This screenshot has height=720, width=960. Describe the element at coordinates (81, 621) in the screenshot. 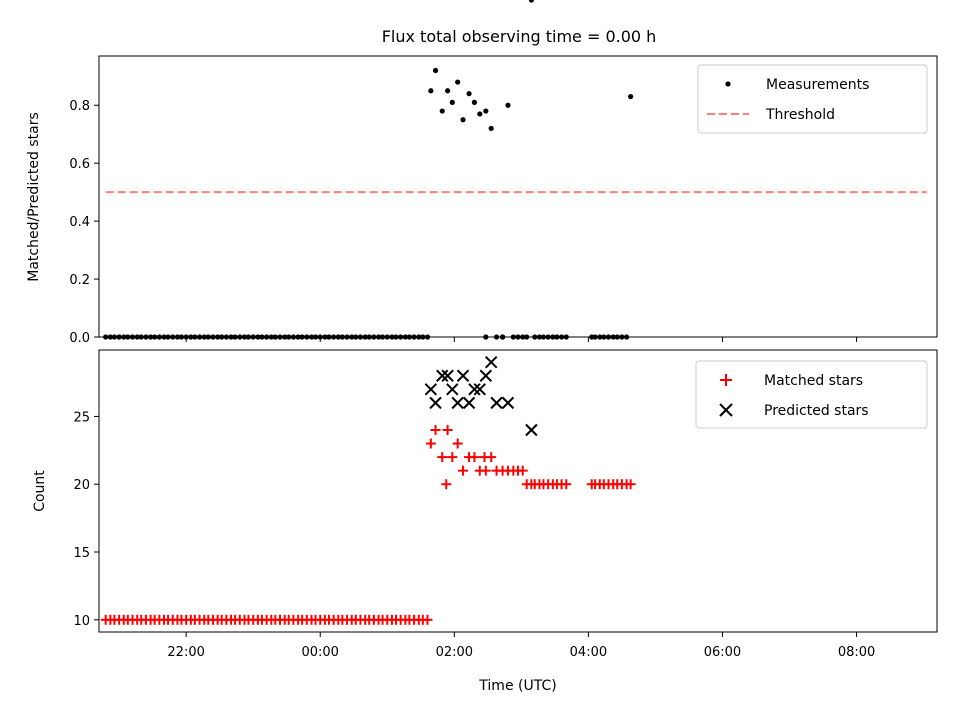

I see `y-tick-label: 10` at that location.